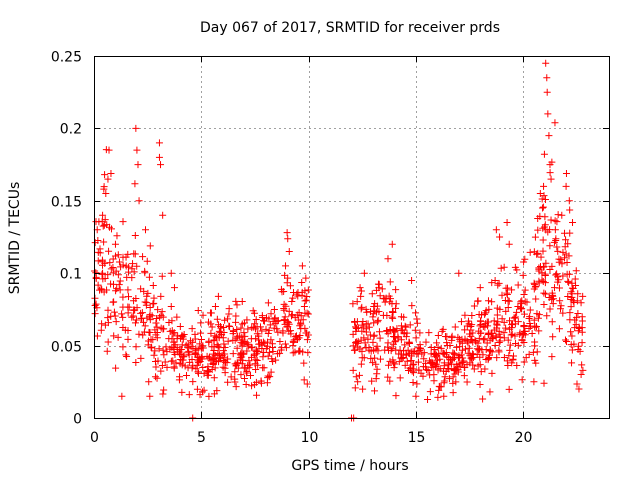 The width and height of the screenshot is (640, 480). What do you see at coordinates (310, 438) in the screenshot?
I see `x-tick-label: 10` at bounding box center [310, 438].